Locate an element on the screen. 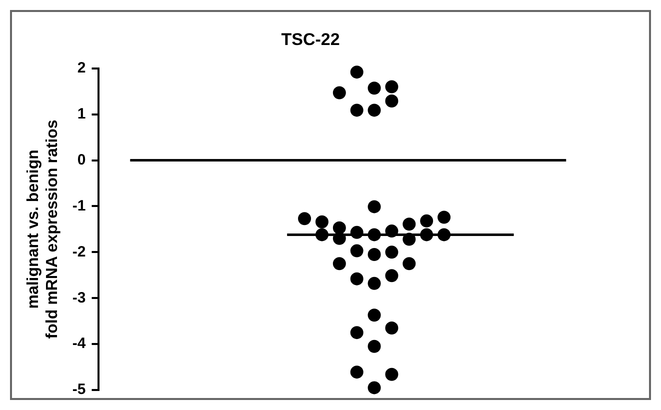  y-tick-label: -5 is located at coordinates (79, 389).